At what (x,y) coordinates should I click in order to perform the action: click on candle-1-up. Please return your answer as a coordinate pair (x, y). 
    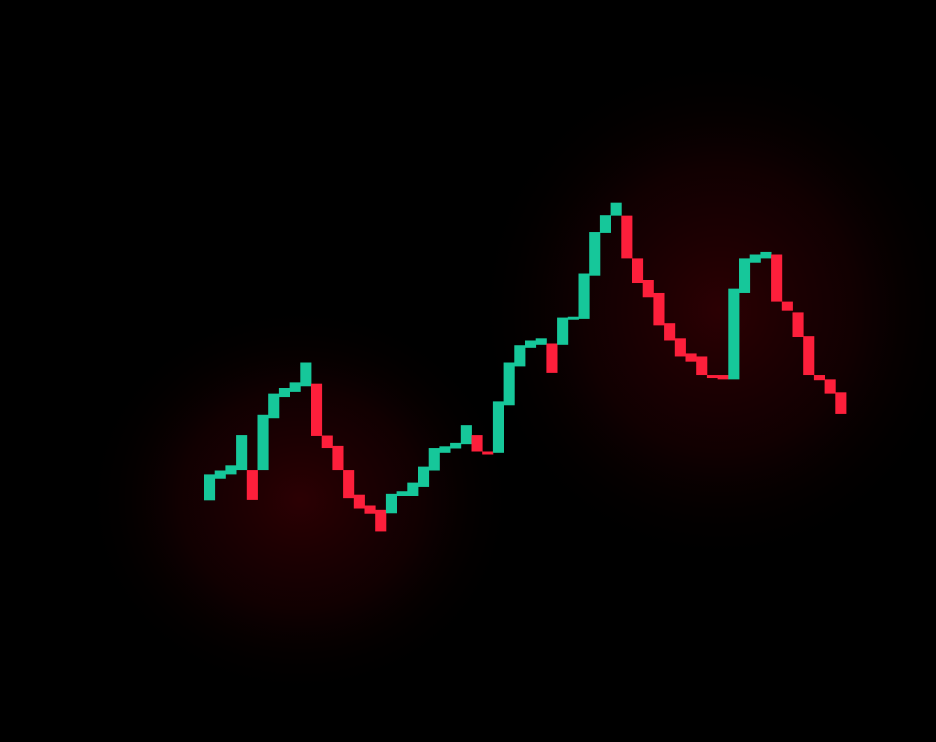
    Looking at the image, I should click on (210, 487).